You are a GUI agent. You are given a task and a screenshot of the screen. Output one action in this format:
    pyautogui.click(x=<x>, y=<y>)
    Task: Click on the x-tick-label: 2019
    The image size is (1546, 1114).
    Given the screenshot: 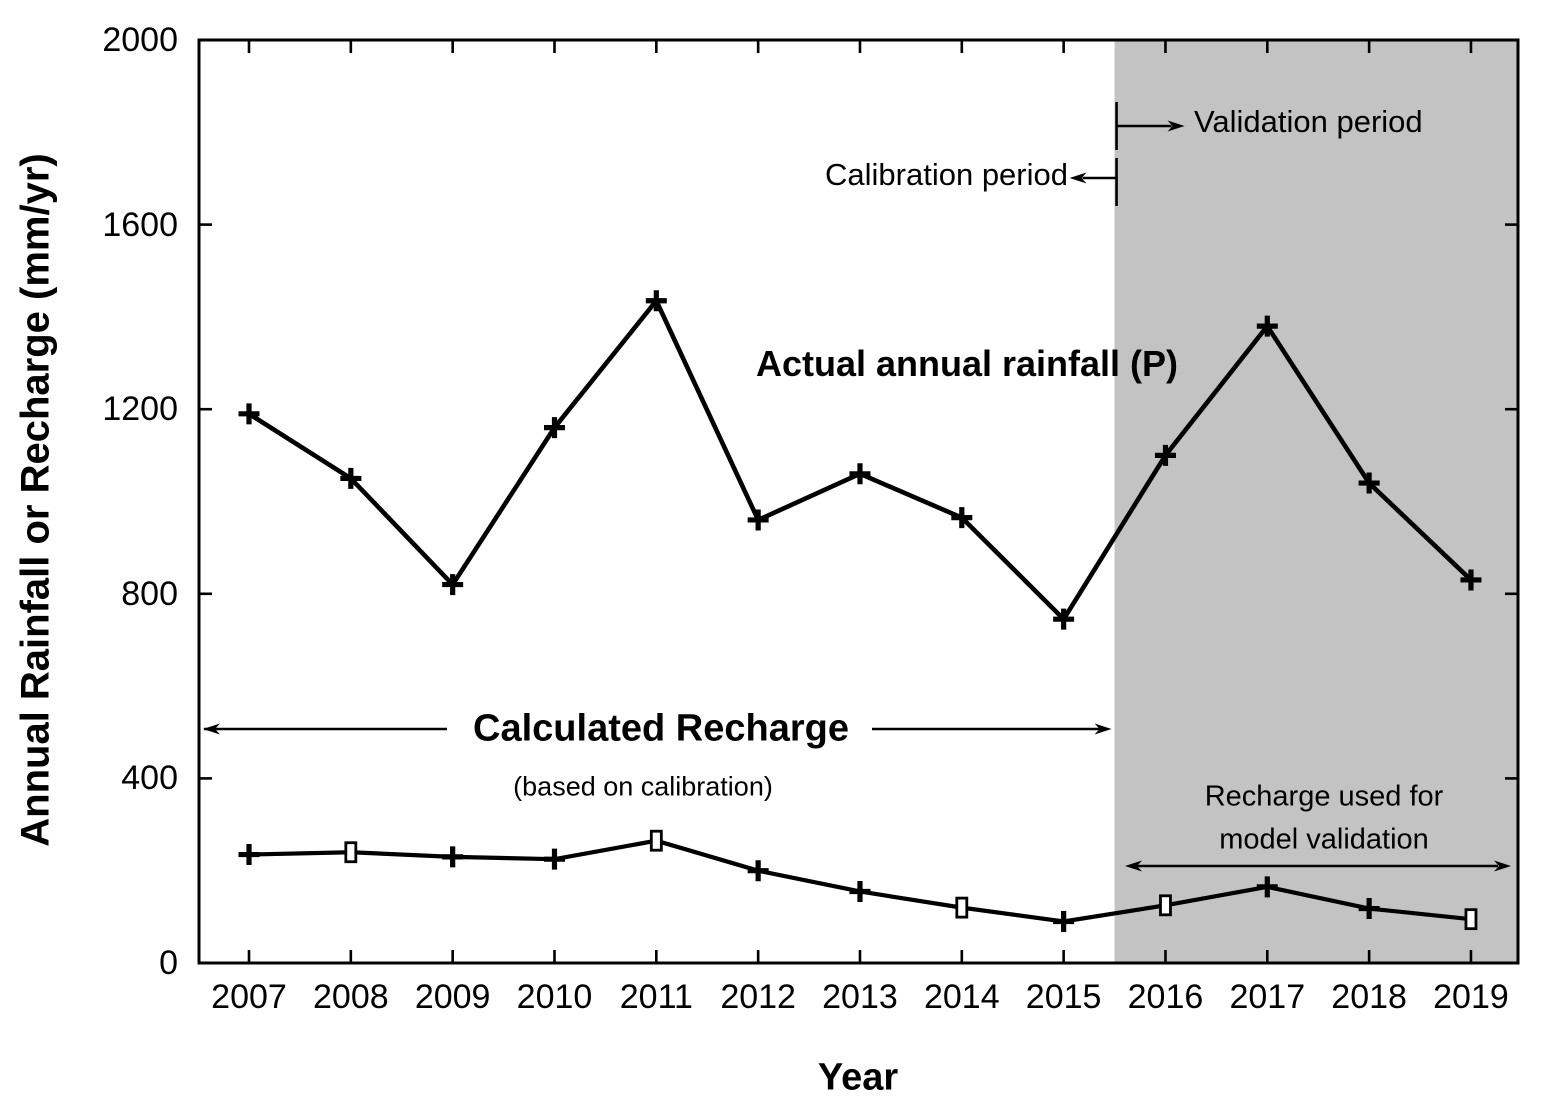 What is the action you would take?
    pyautogui.click(x=1471, y=997)
    